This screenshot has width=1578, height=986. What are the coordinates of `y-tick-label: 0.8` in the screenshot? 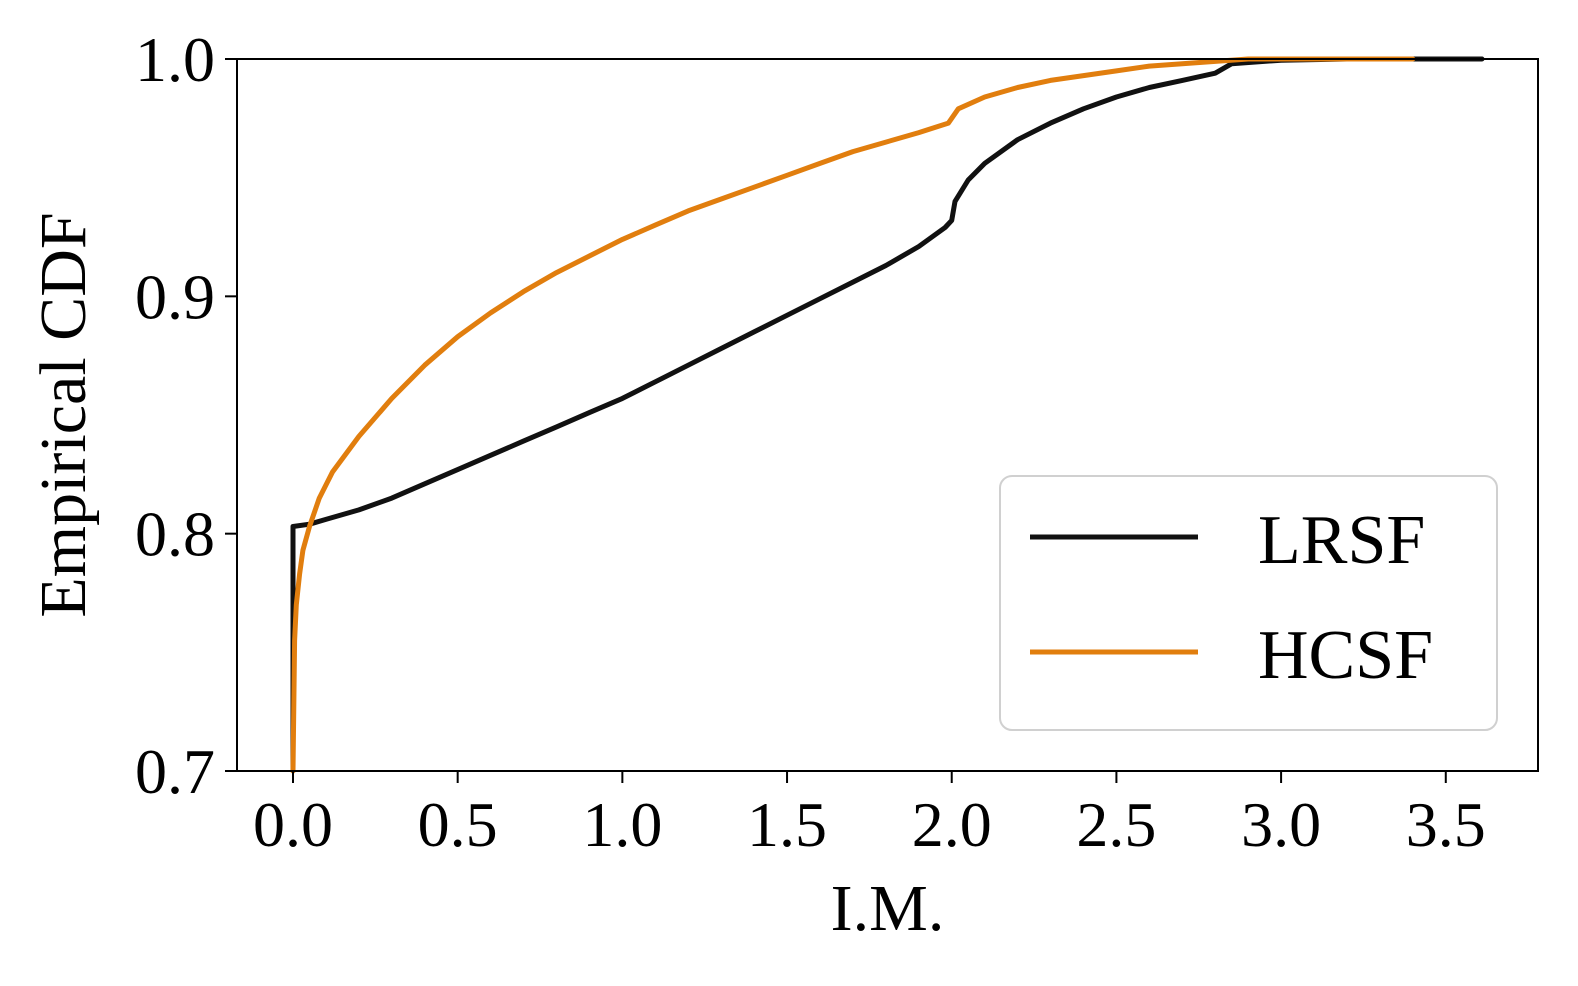 It's located at (175, 534).